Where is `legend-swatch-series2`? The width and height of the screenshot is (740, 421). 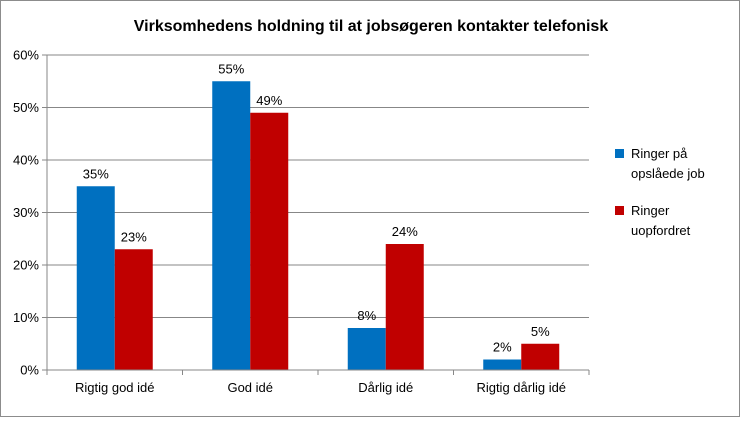 legend-swatch-series2 is located at coordinates (619, 210).